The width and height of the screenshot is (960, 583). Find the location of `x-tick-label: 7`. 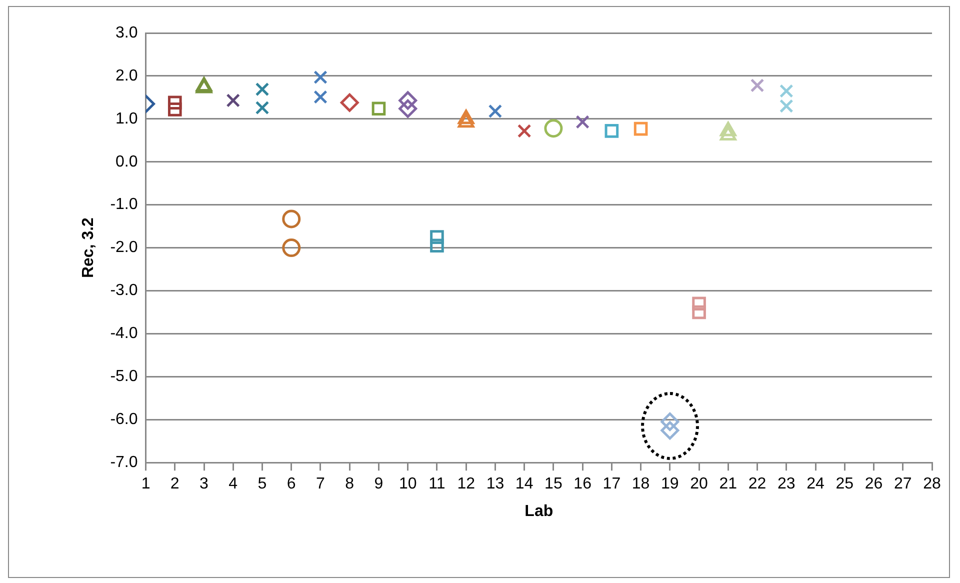

x-tick-label: 7 is located at coordinates (321, 484).